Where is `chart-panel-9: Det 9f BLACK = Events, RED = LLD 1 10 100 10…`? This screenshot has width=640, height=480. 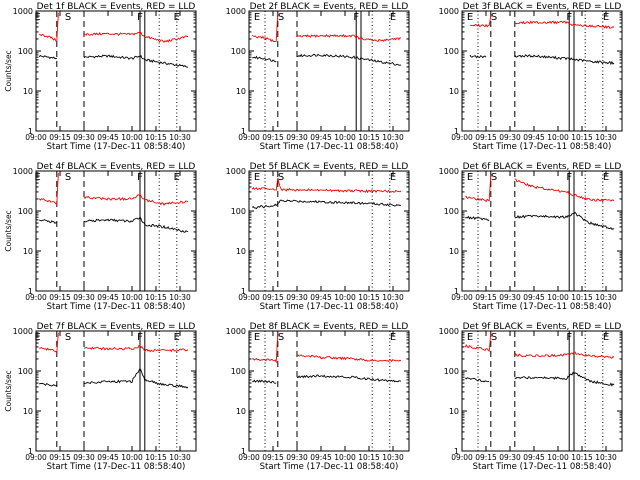 chart-panel-9: Det 9f BLACK = Events, RED = LLD 1 10 100 10… is located at coordinates (531, 397).